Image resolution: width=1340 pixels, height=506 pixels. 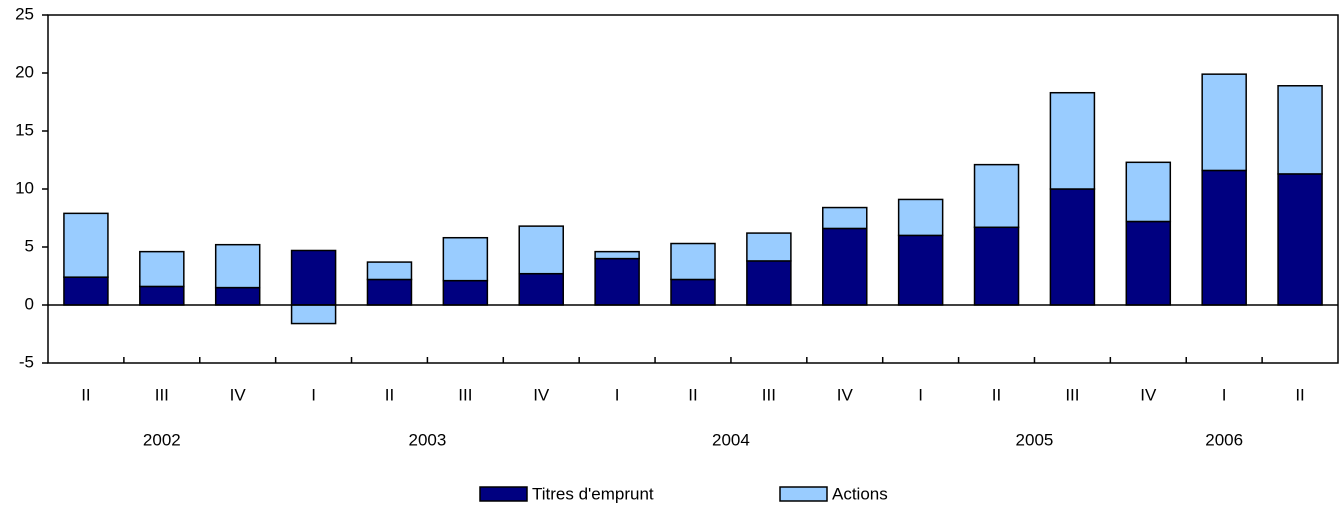 I want to click on legend-label: Titres d'emprunt, so click(x=593, y=493).